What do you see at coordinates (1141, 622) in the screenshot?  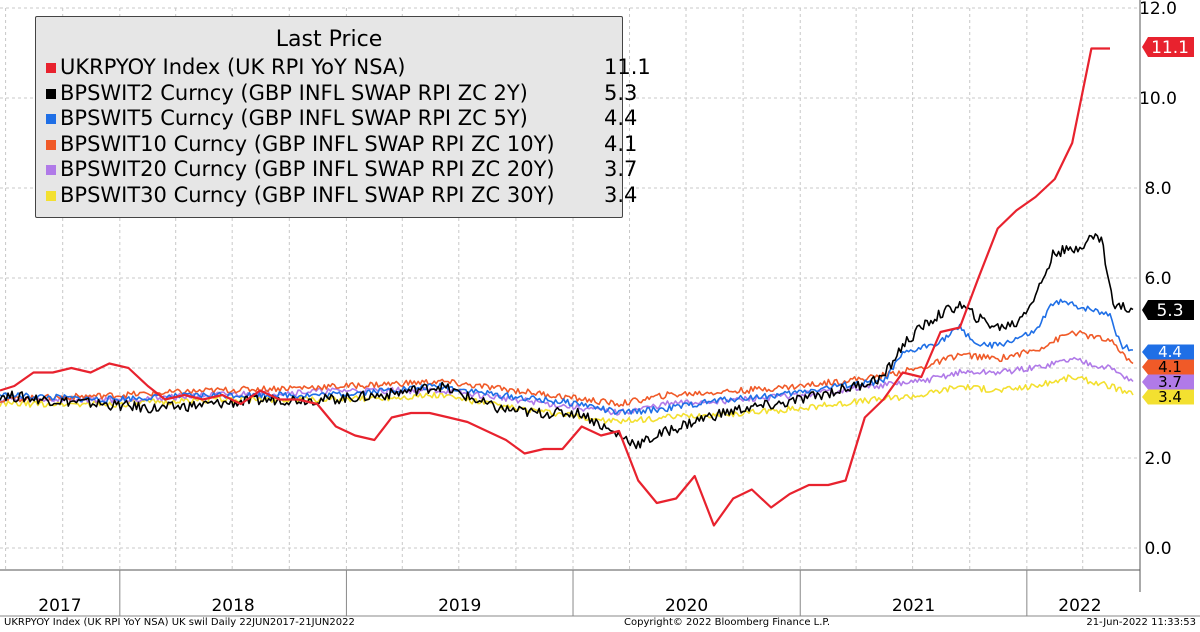 I see `footer-timestamp: 21-Jun-2022 11:33:53` at bounding box center [1141, 622].